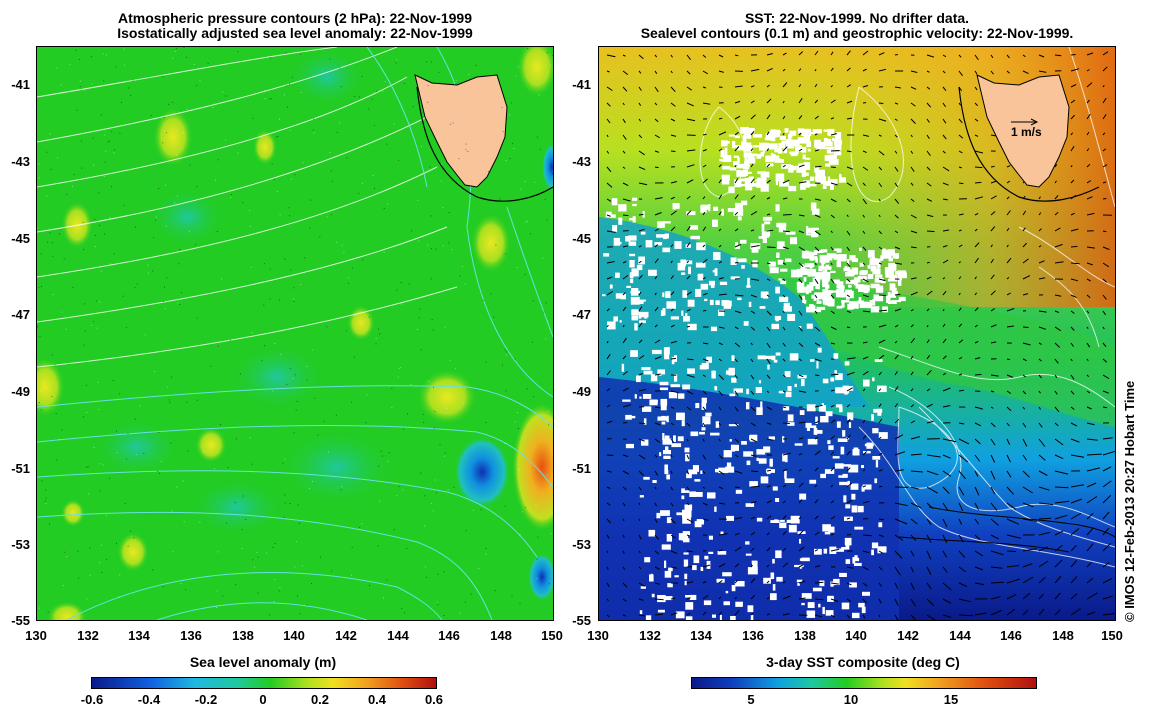 The height and width of the screenshot is (710, 1150). I want to click on right-lon-tick: 140, so click(856, 635).